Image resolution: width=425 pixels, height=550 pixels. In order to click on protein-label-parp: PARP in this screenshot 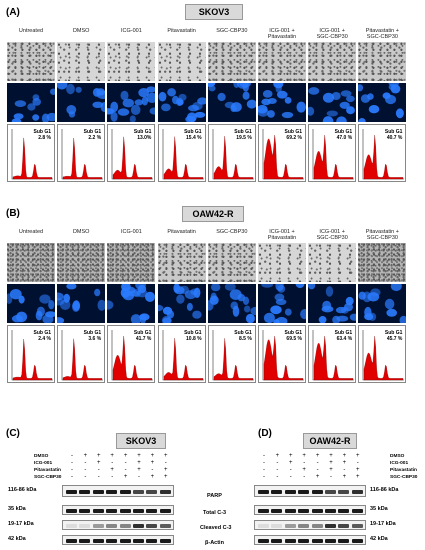, I will do `click(214, 496)`.